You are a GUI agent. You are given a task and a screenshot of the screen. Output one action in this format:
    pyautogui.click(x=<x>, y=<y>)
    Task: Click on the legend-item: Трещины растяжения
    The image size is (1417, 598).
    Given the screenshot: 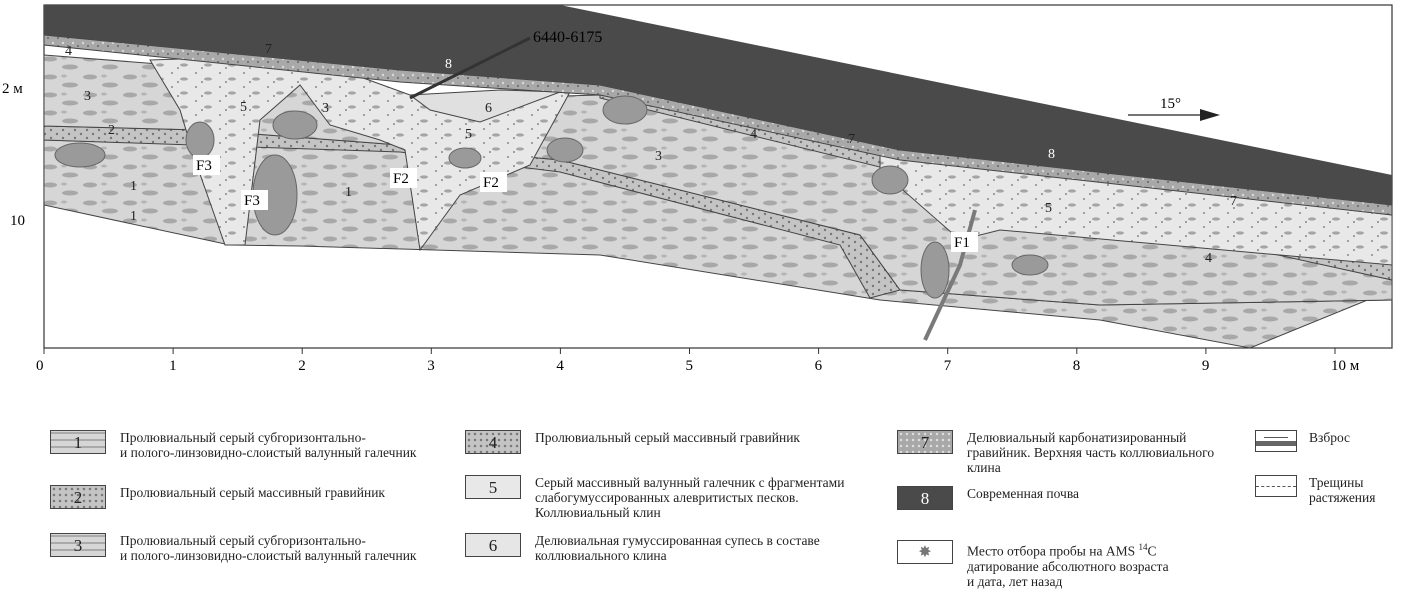 What is the action you would take?
    pyautogui.click(x=1315, y=490)
    